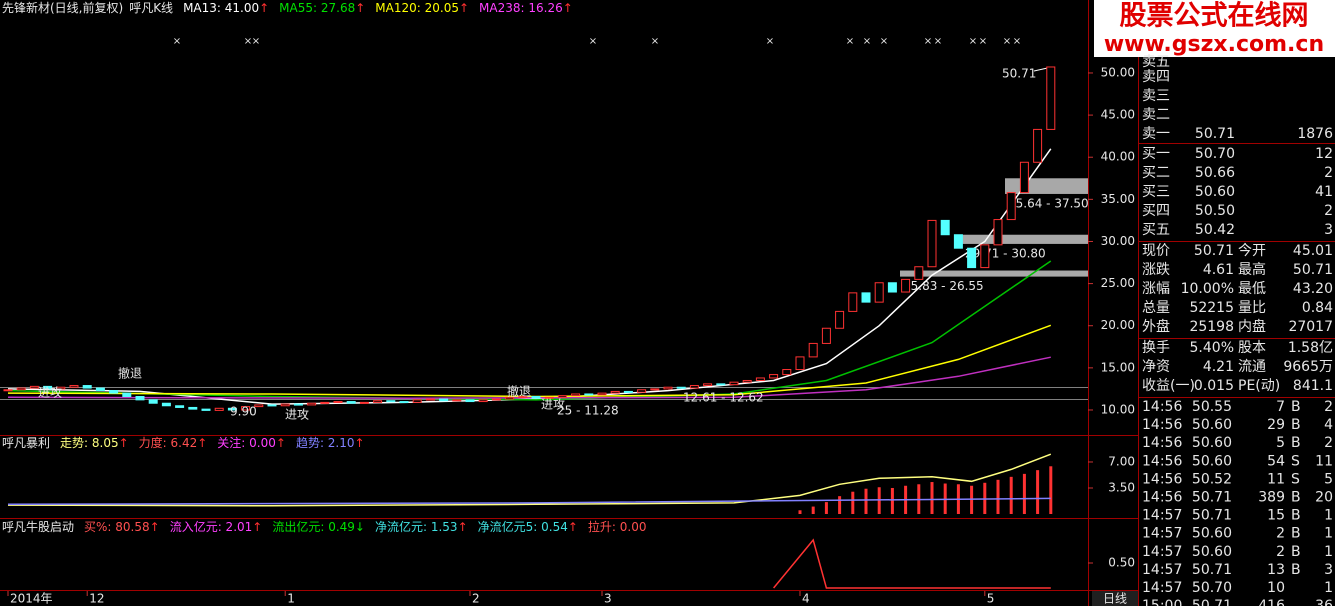  What do you see at coordinates (1214, 16) in the screenshot?
I see `logo-name: 股票公式在线网` at bounding box center [1214, 16].